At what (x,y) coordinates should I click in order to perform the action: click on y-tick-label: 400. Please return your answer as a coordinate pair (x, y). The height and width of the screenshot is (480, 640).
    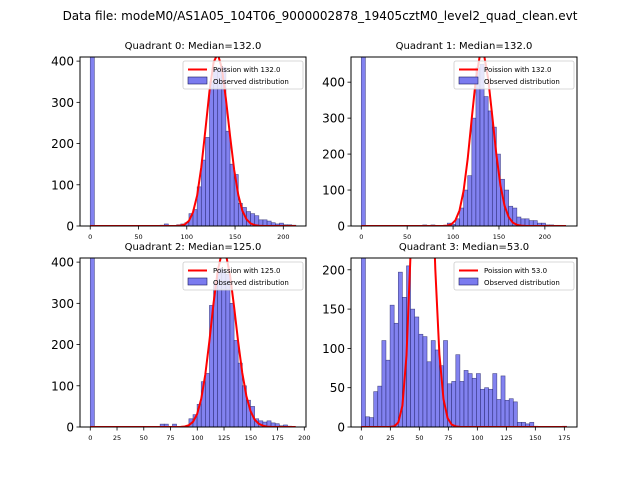
    Looking at the image, I should click on (62, 62).